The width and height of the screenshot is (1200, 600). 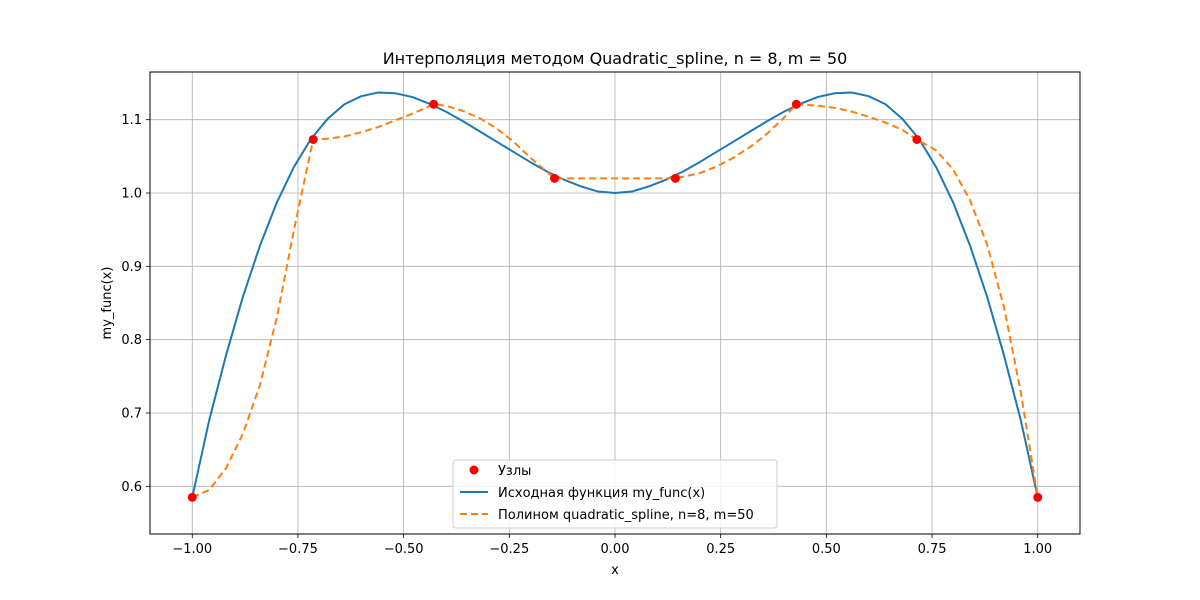 What do you see at coordinates (615, 549) in the screenshot?
I see `x-tick-label: 0.00` at bounding box center [615, 549].